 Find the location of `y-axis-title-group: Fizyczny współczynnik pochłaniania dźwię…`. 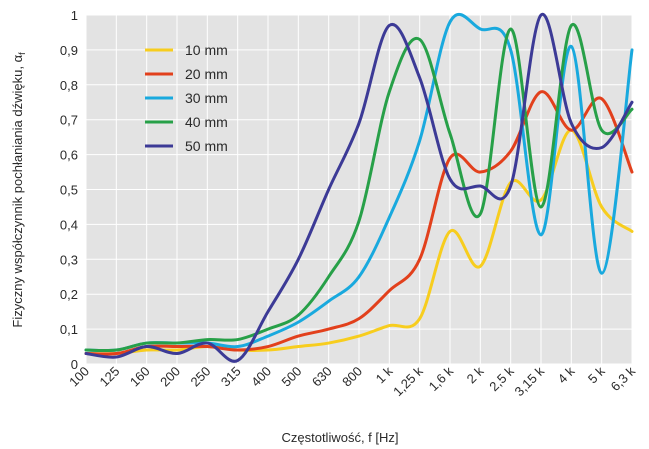

y-axis-title-group: Fizyczny współczynnik pochłaniania dźwię… is located at coordinates (18, 190).